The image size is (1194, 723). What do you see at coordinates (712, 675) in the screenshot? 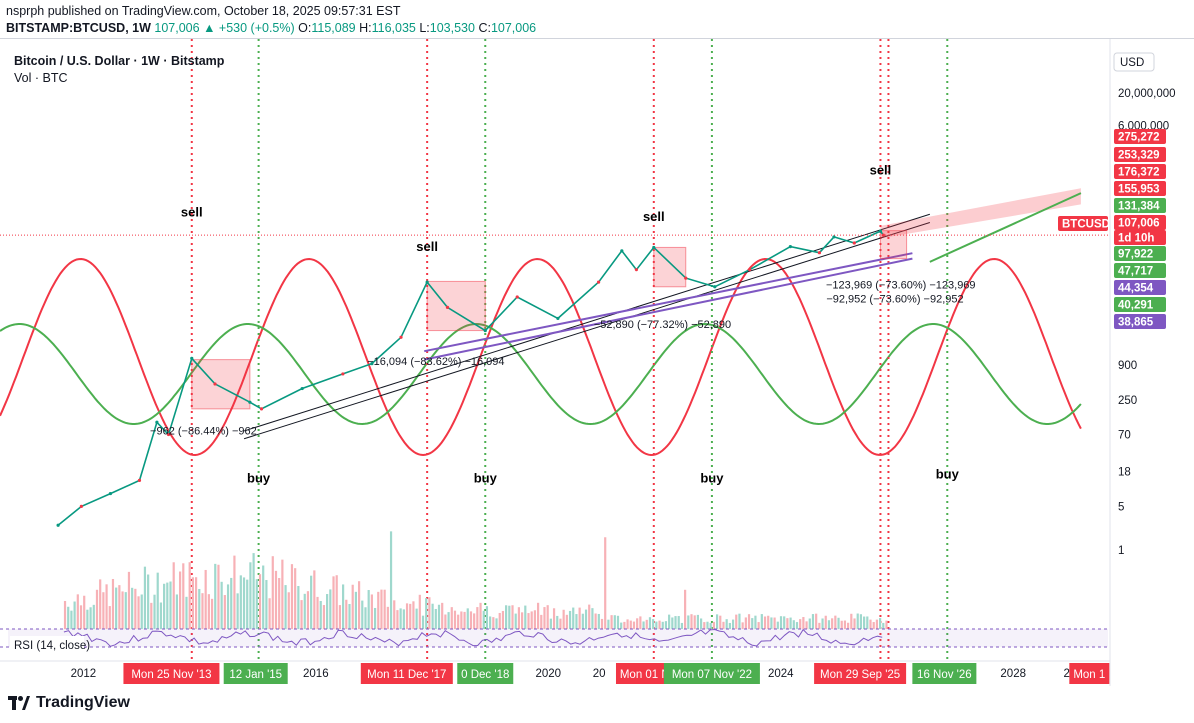
I see `date-label-5: Mon 07 Nov '22` at bounding box center [712, 675].